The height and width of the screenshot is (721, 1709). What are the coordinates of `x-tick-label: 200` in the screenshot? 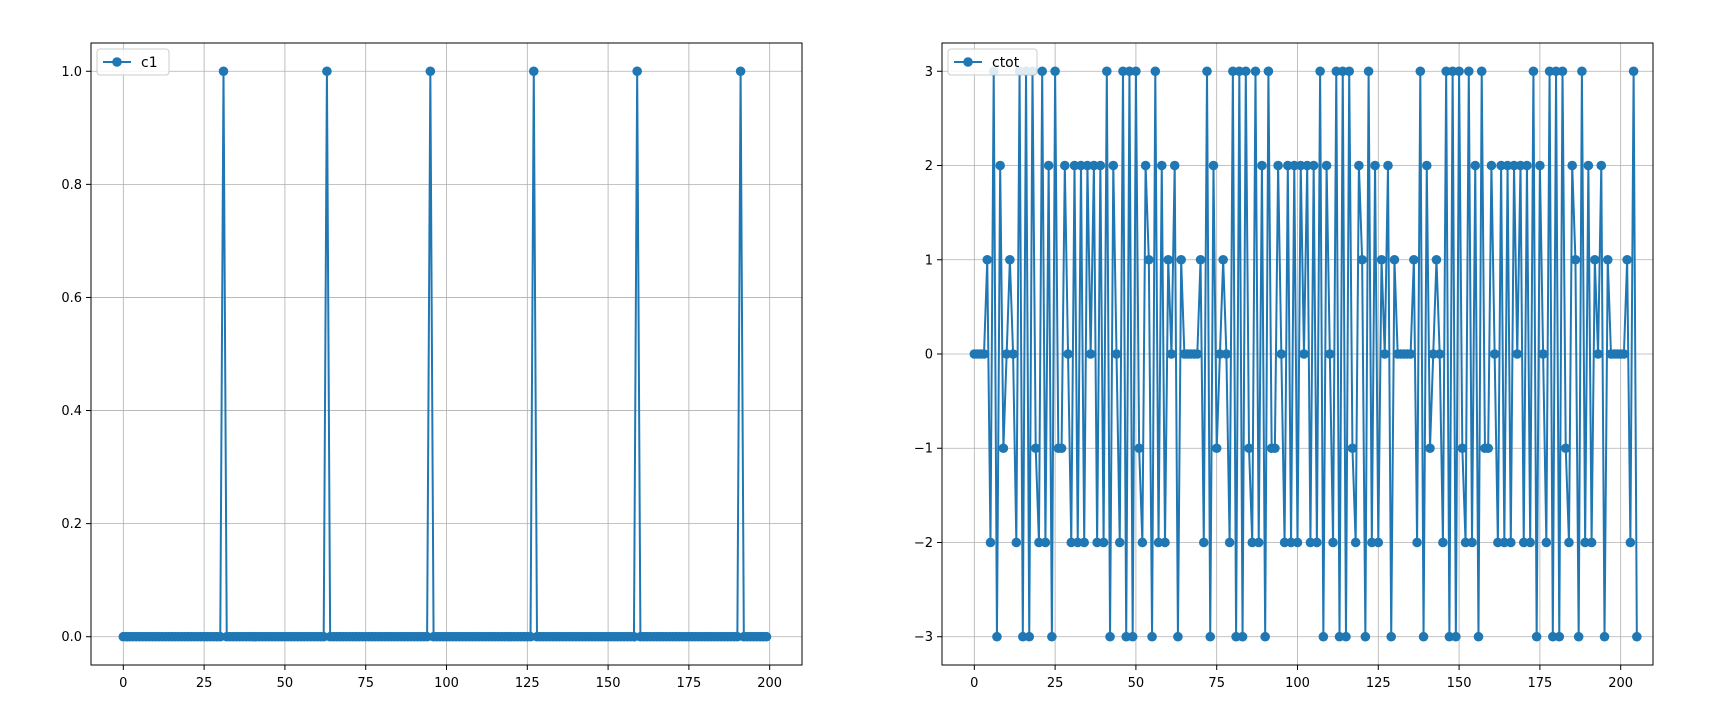 It's located at (769, 683).